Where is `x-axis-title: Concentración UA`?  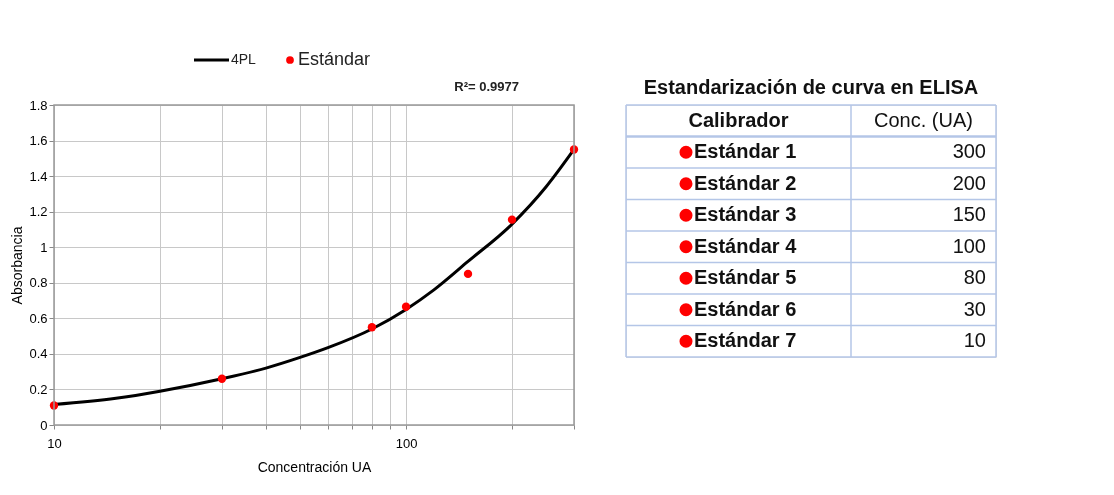
x-axis-title: Concentración UA is located at coordinates (314, 466).